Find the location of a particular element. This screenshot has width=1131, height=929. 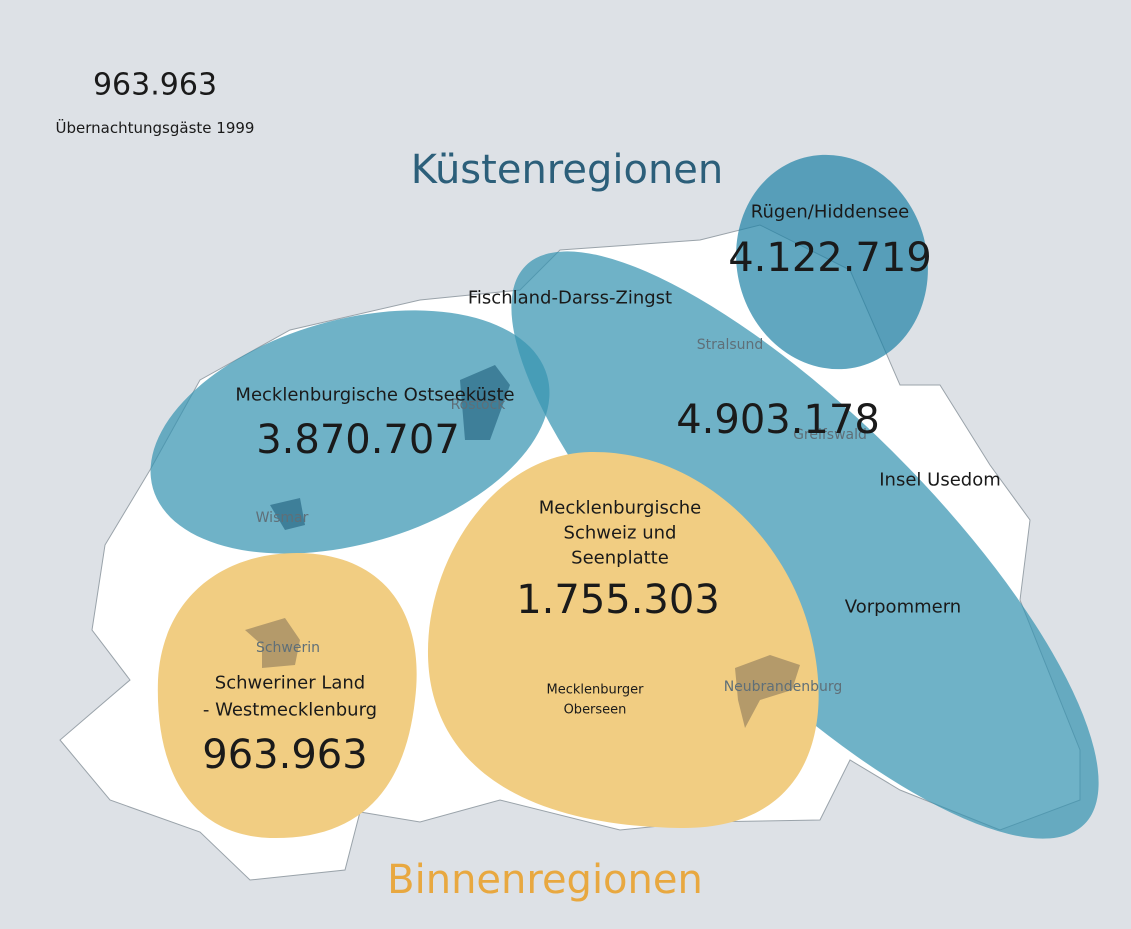

region-schwerin is located at coordinates (287, 695).